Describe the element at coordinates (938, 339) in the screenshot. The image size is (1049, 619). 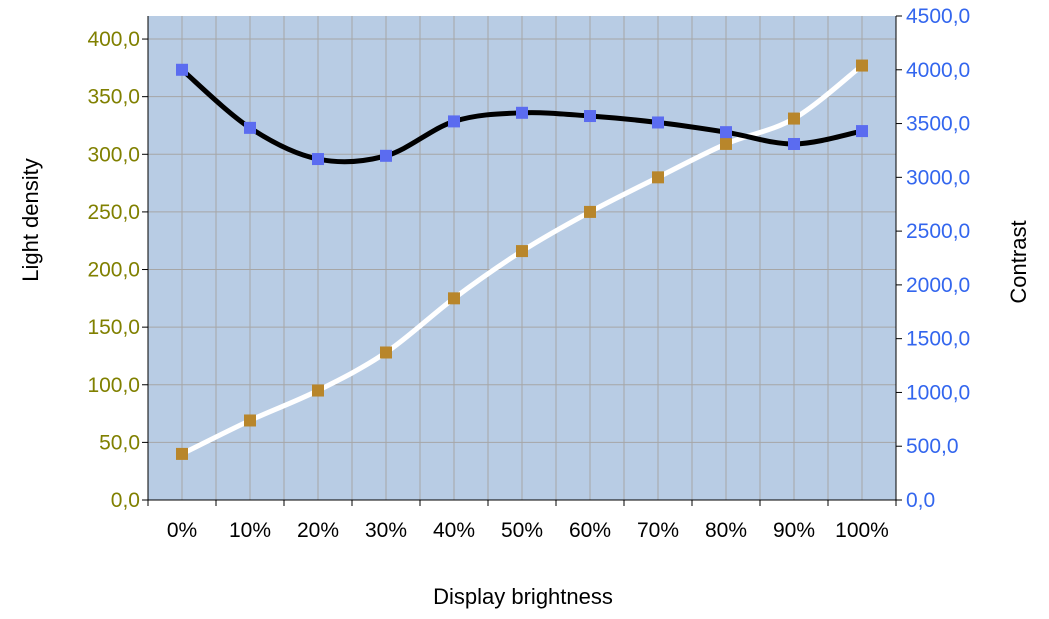
I see `right-tick-label: 1500,0` at that location.